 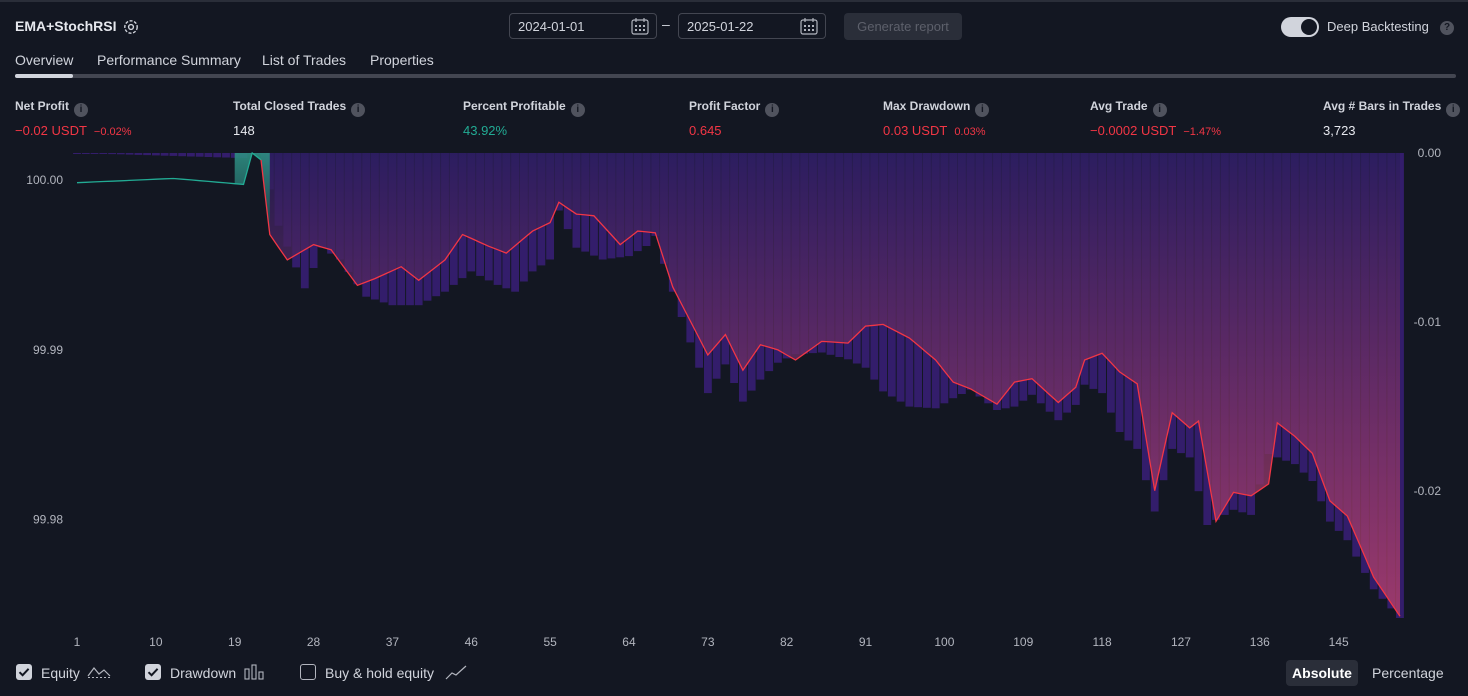 I want to click on metric-total-closed-trades: Total Closed Trades i 148, so click(x=299, y=117).